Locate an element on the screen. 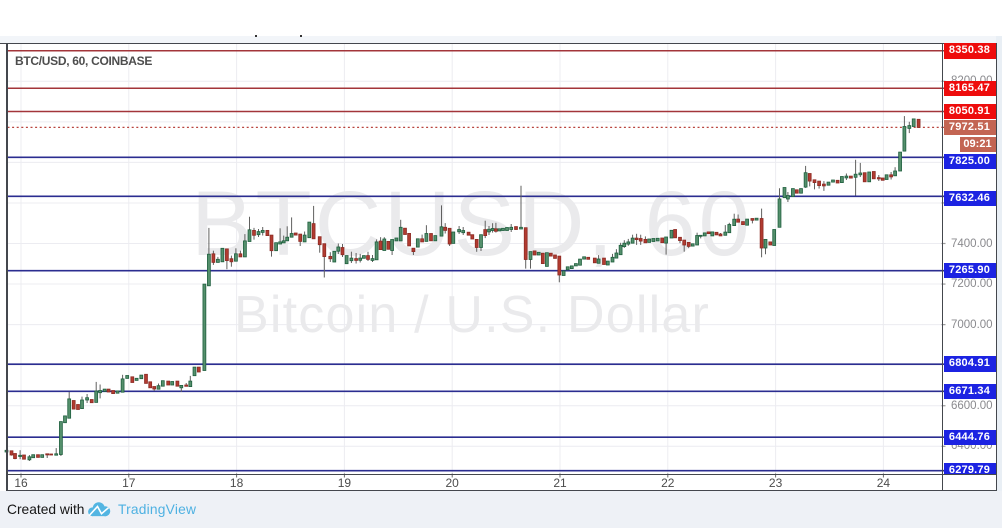 This screenshot has width=1002, height=528. svg-text: Bitcoin / U.S. Dollar is located at coordinates (472, 315).